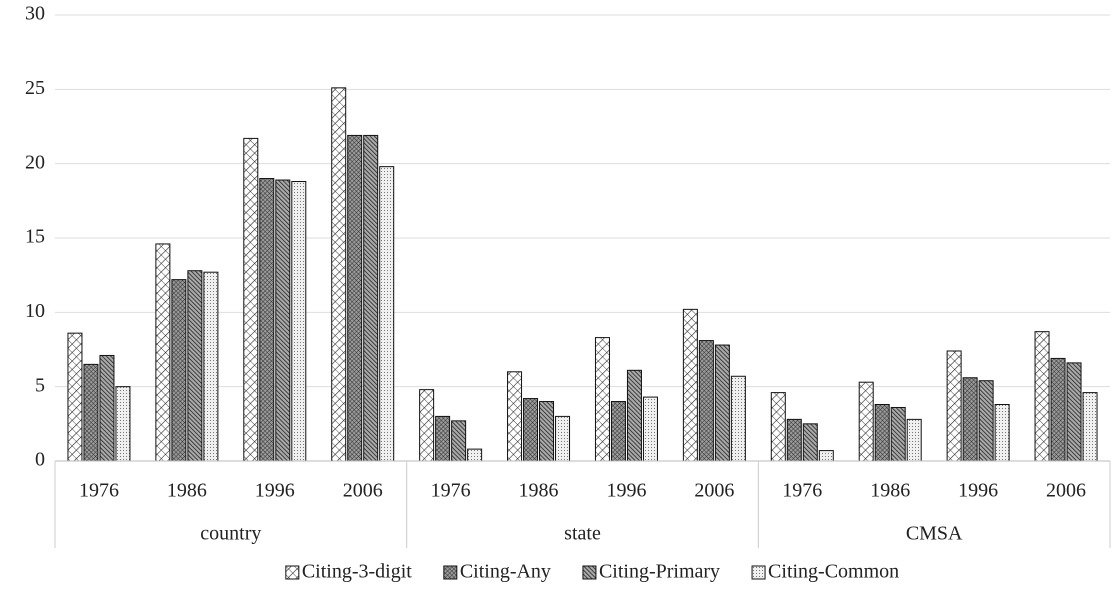 This screenshot has height=590, width=1114. I want to click on group-label: CMSA, so click(934, 534).